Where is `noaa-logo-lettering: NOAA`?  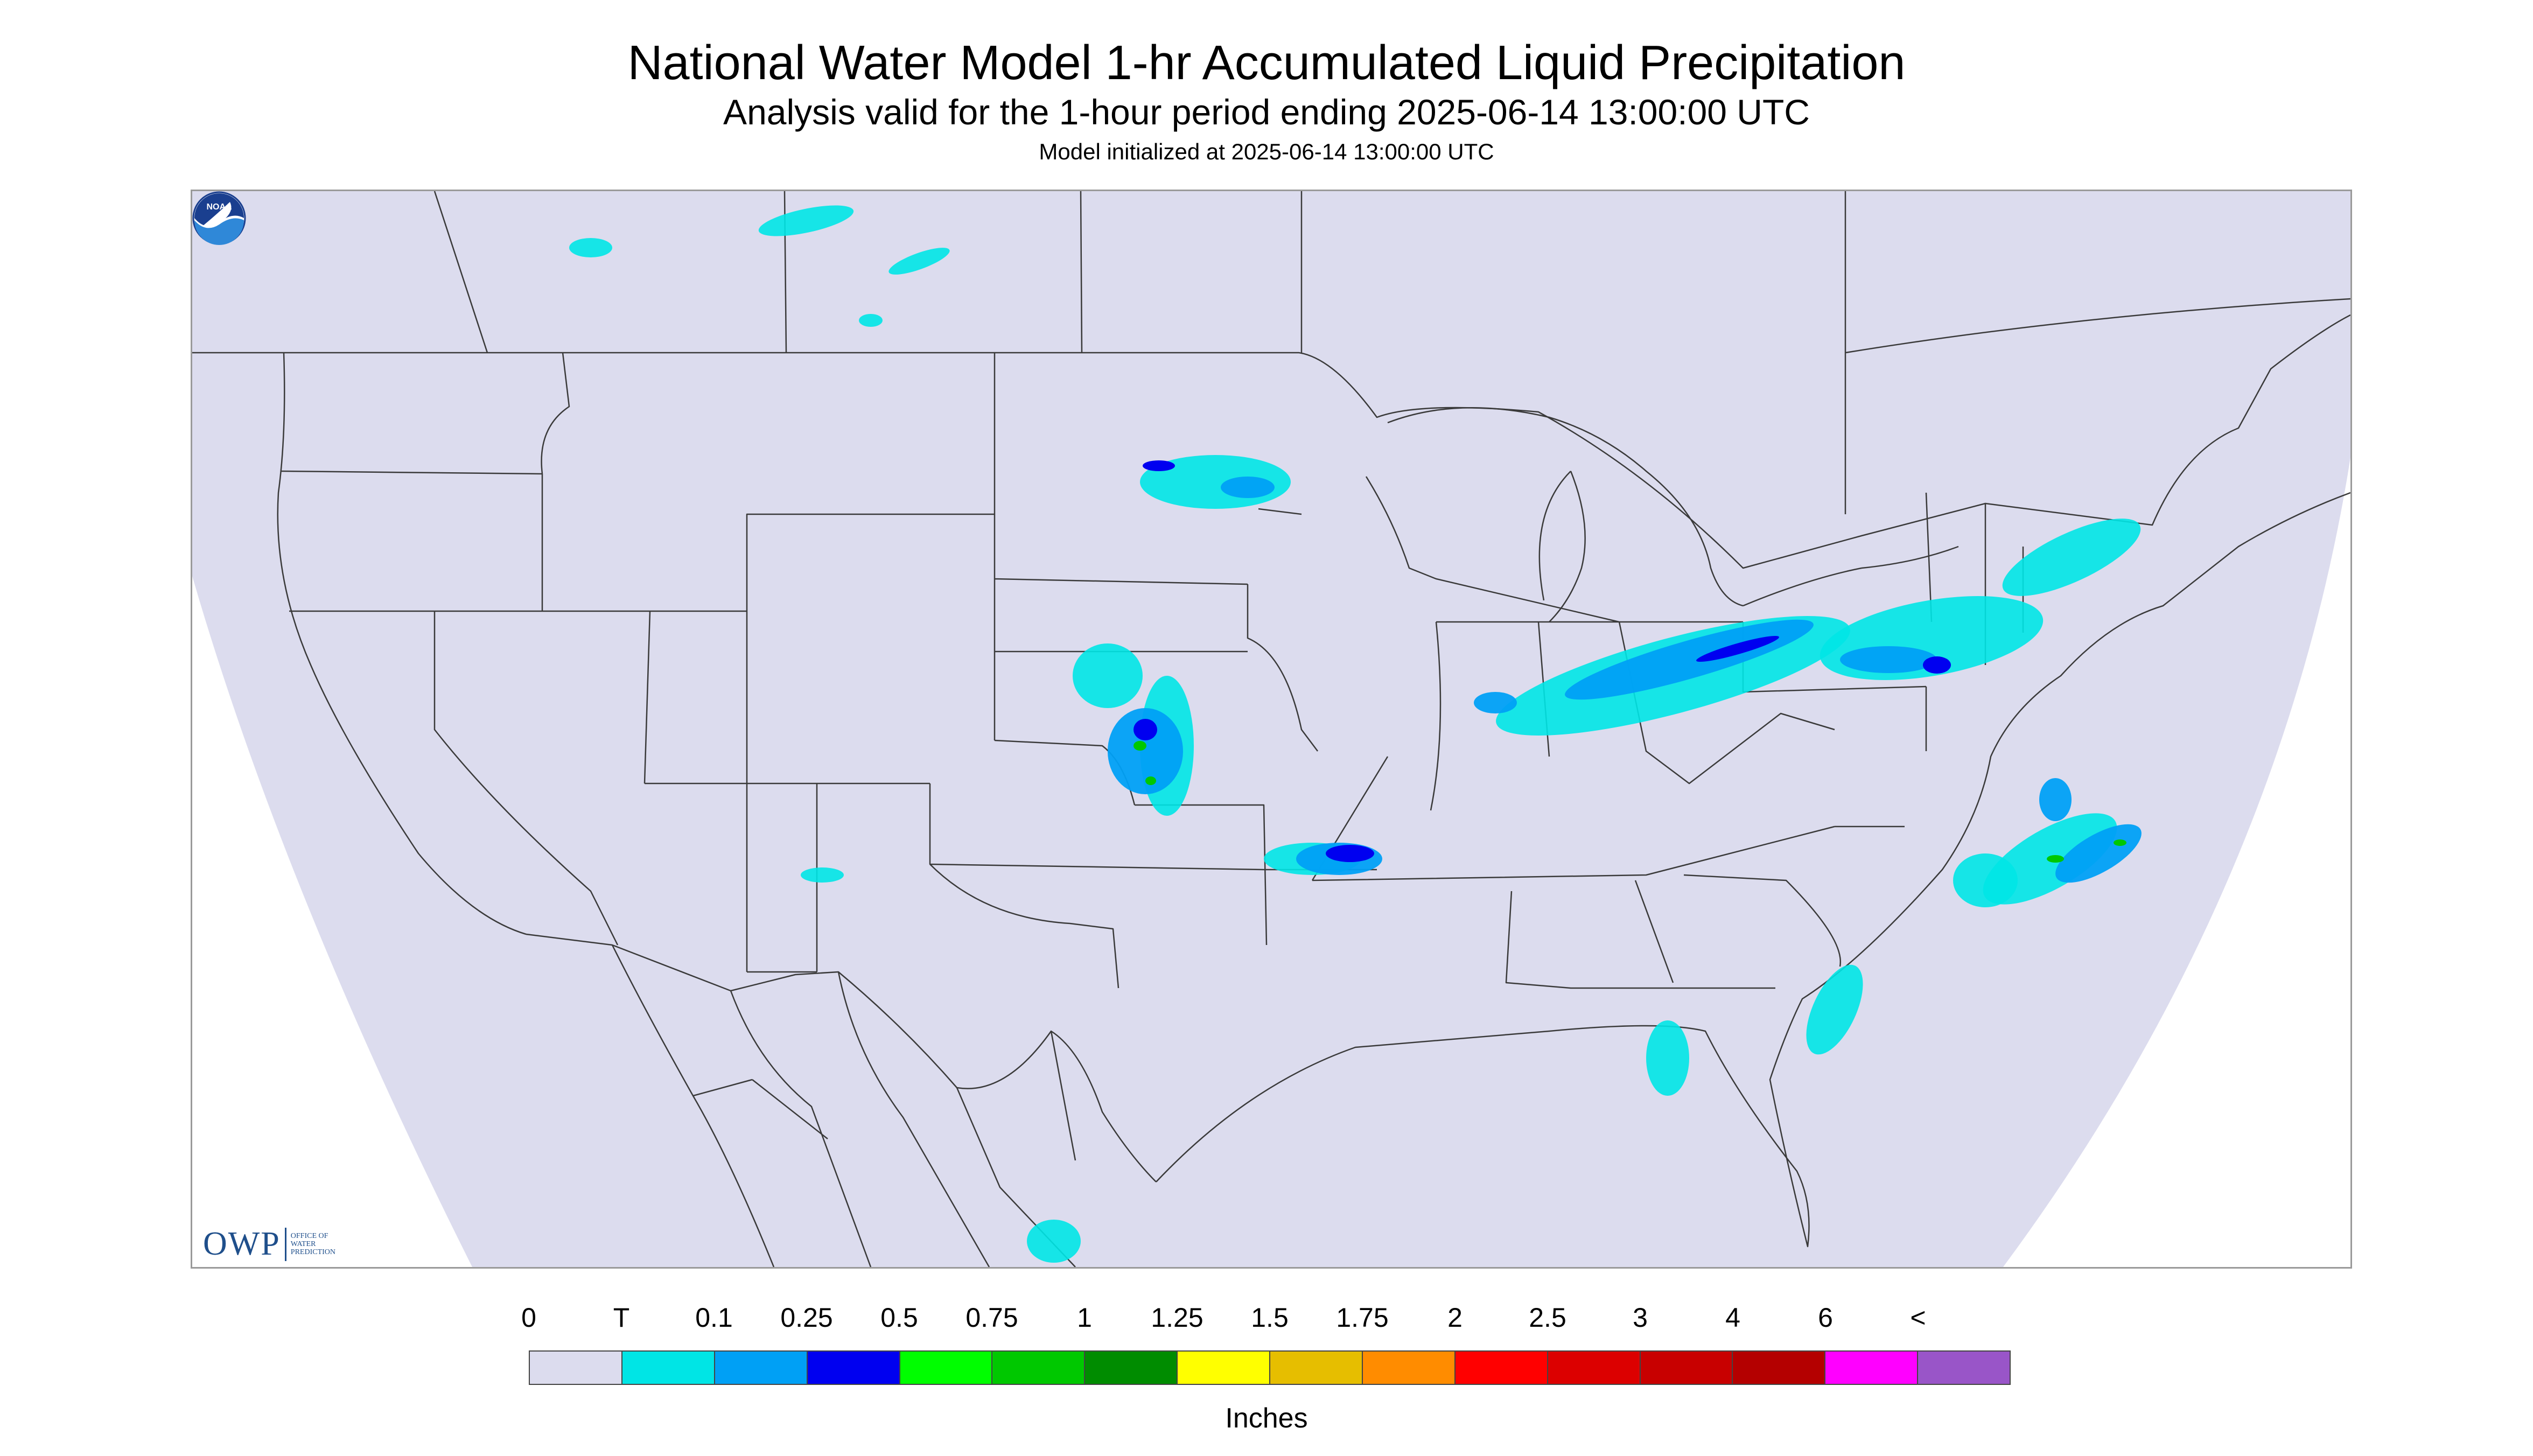 noaa-logo-lettering: NOAA is located at coordinates (219, 207).